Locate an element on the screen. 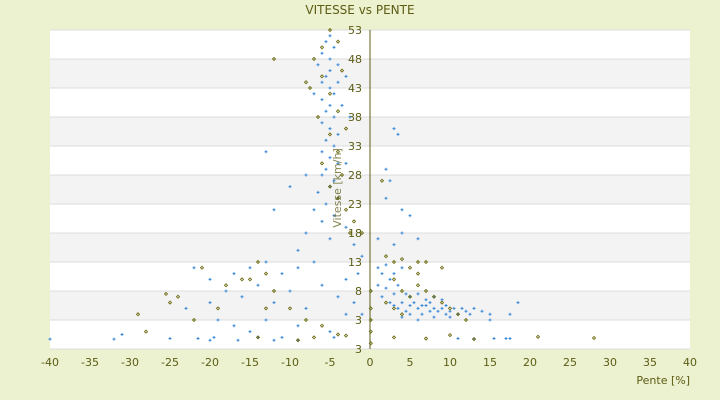 The width and height of the screenshot is (720, 400). y-tick-label: 8 is located at coordinates (358, 291).